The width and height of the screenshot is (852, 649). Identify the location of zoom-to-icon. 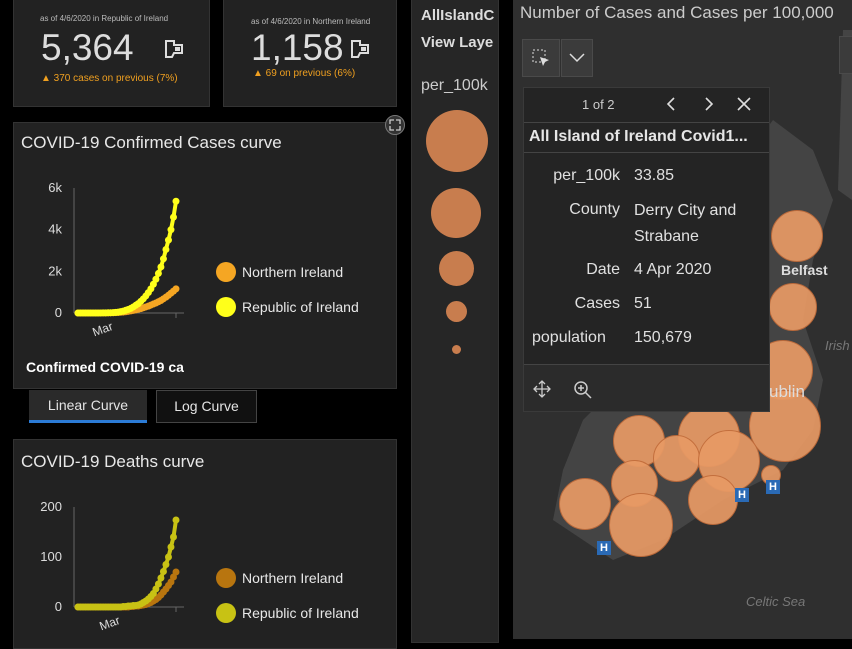
(583, 392).